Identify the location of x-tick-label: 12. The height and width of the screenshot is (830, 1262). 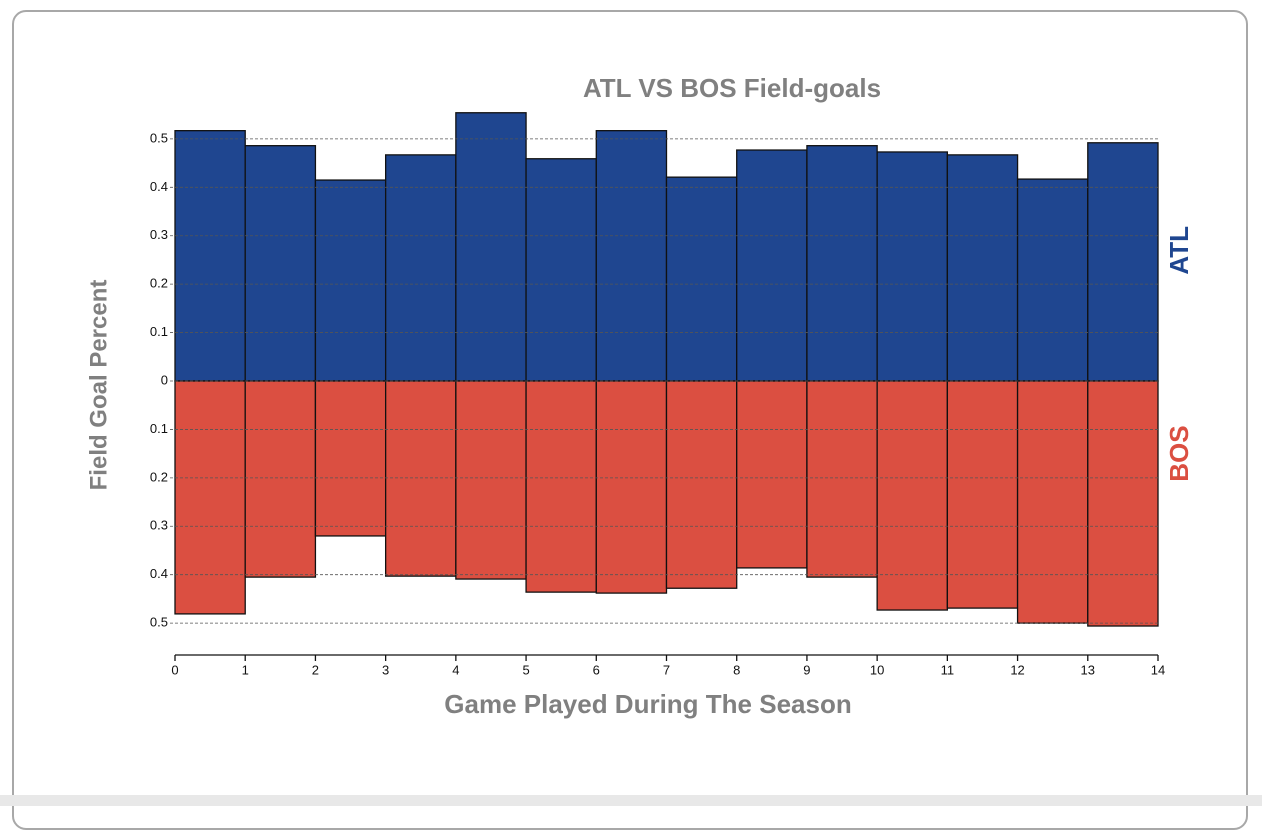
(1017, 669).